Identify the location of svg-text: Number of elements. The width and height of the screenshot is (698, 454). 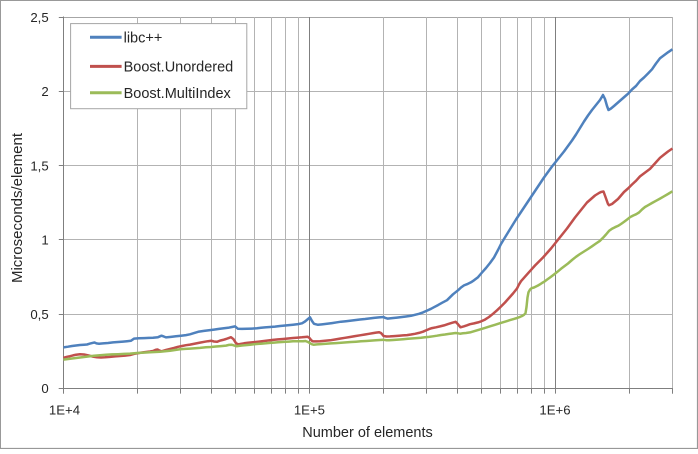
(367, 433).